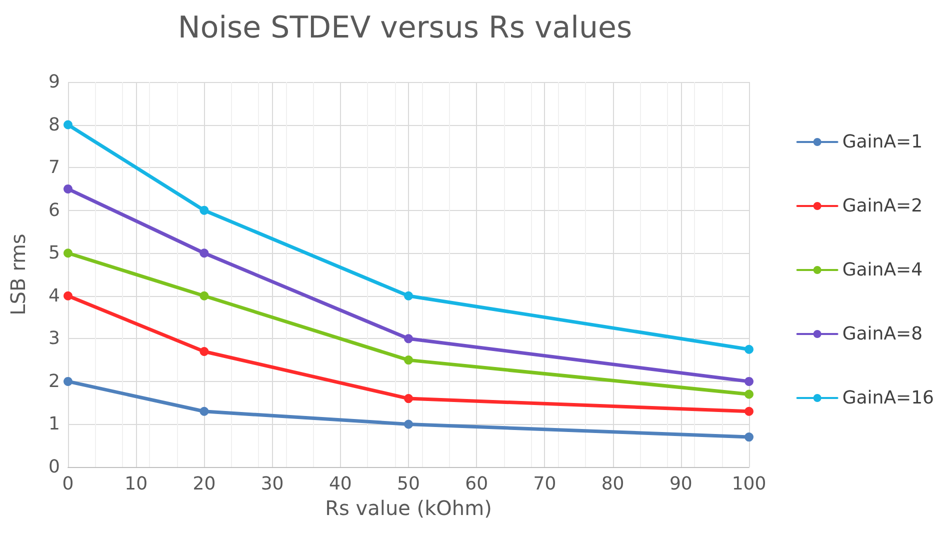 This screenshot has height=540, width=949. Describe the element at coordinates (54, 210) in the screenshot. I see `y-tick-label: 6` at that location.